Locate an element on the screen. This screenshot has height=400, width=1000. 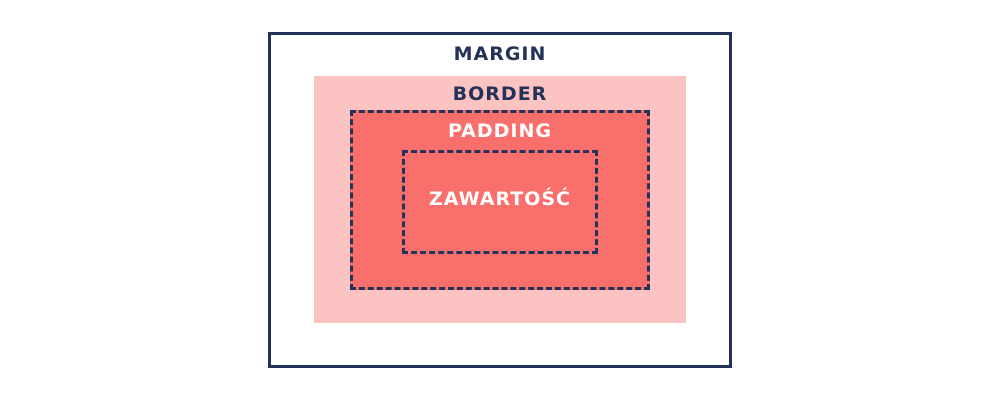
padding-box is located at coordinates (500, 200).